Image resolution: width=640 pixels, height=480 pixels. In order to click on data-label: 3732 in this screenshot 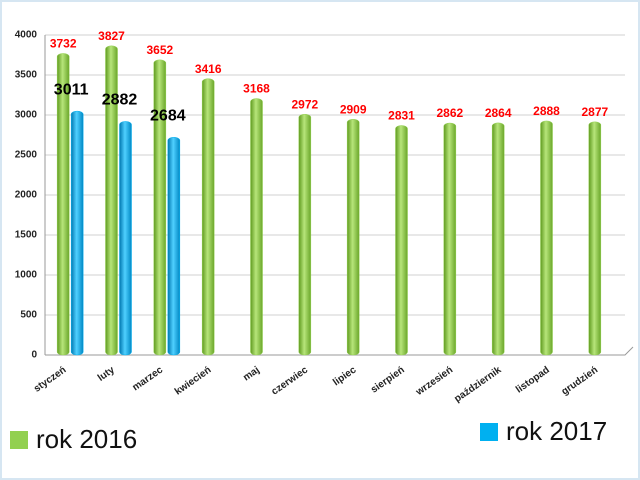, I will do `click(63, 44)`.